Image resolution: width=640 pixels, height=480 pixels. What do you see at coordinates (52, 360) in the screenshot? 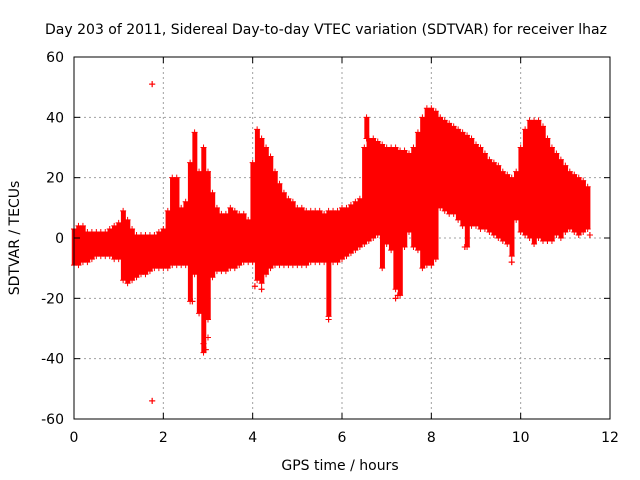
I see `y-tick-label: -40` at bounding box center [52, 360].